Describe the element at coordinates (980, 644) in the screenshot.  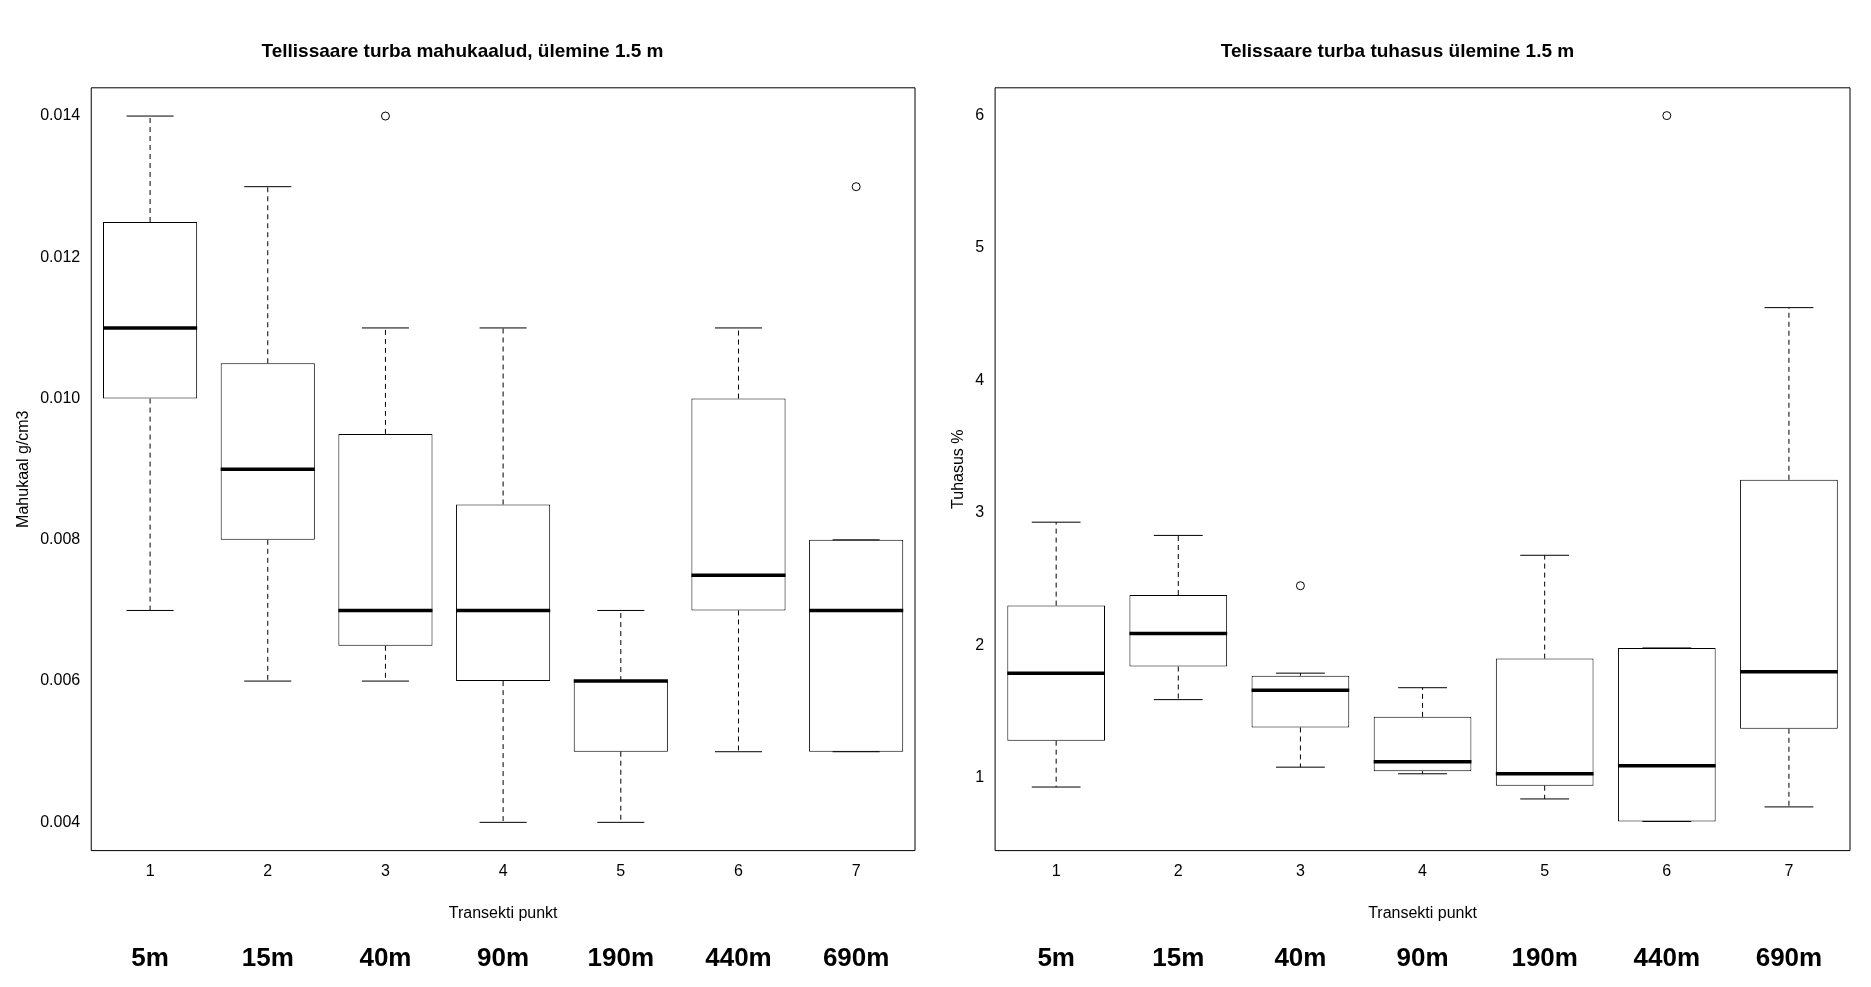
I see `y-tick-label: 2` at that location.